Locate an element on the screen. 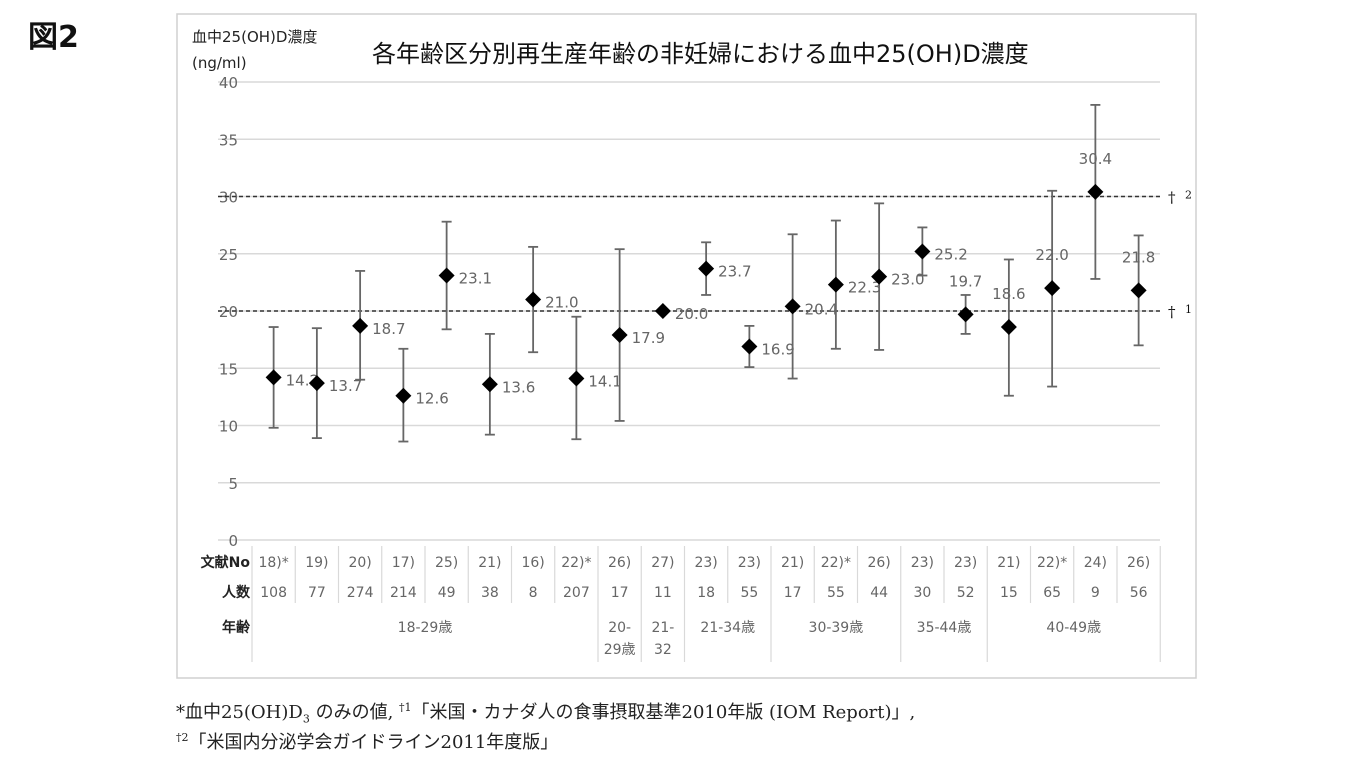  table-age-cell: 18-29歳 is located at coordinates (425, 628).